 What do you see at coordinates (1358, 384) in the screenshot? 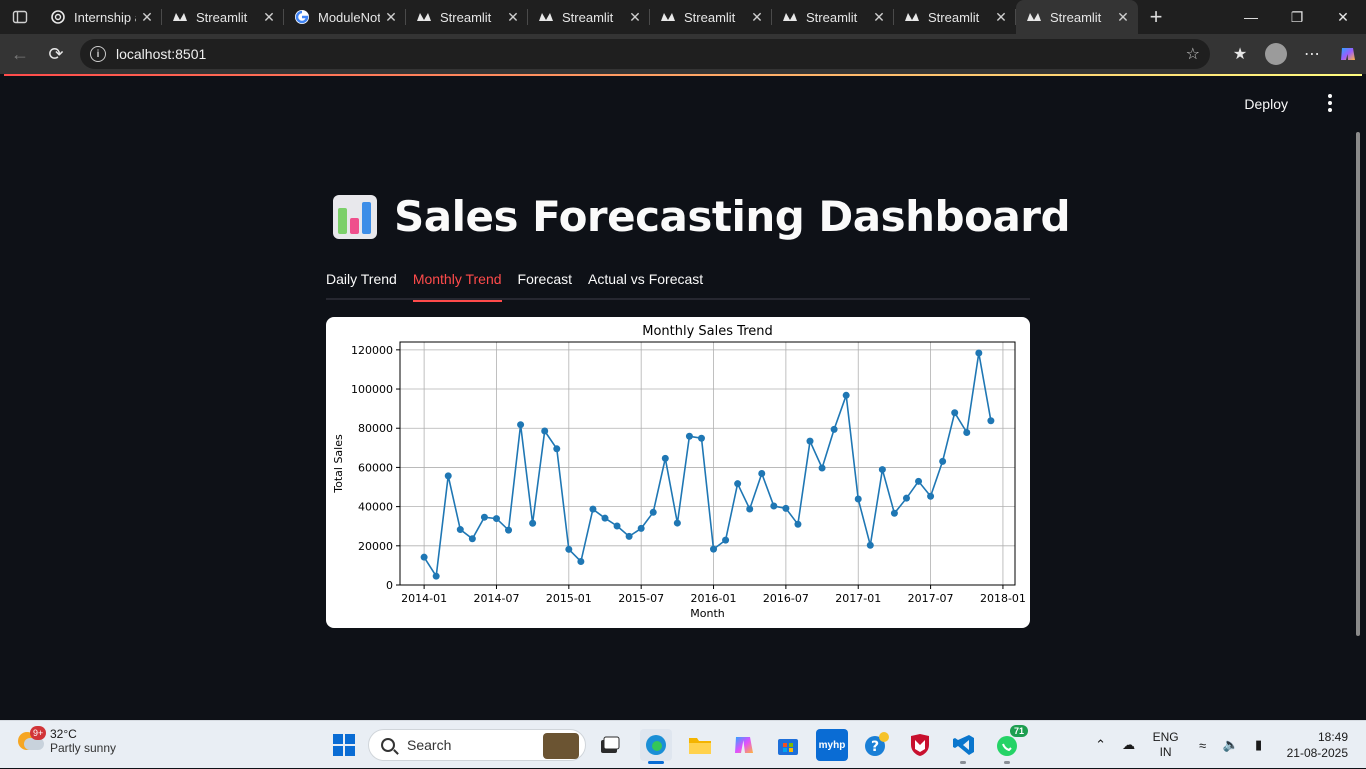
I see `scrollbar-thumb` at bounding box center [1358, 384].